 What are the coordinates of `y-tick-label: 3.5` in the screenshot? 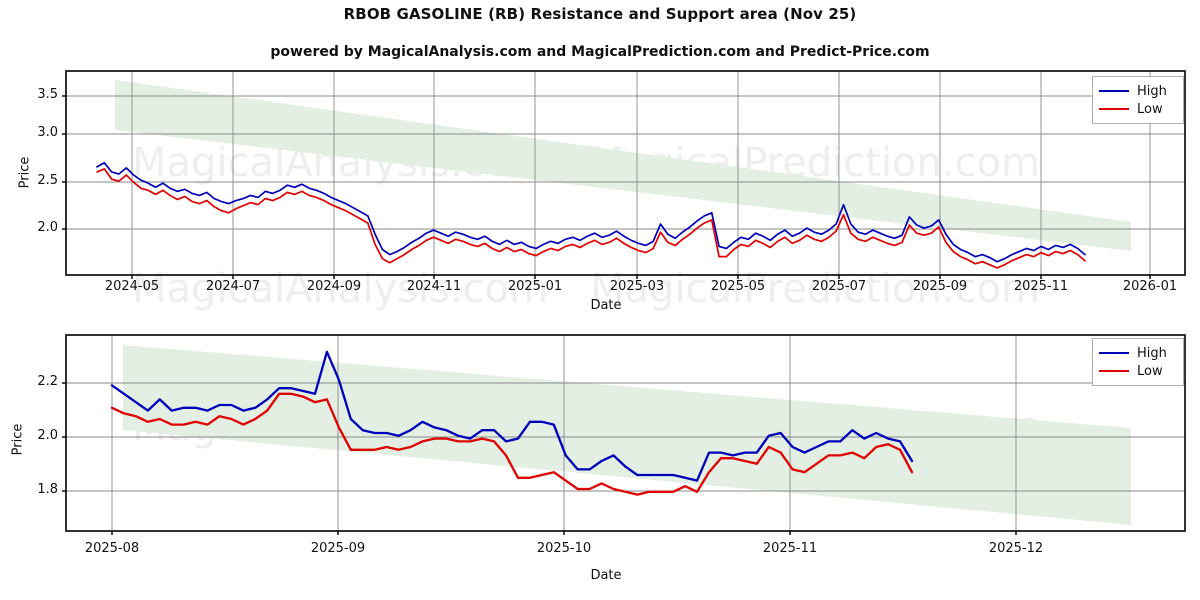 It's located at (47, 94).